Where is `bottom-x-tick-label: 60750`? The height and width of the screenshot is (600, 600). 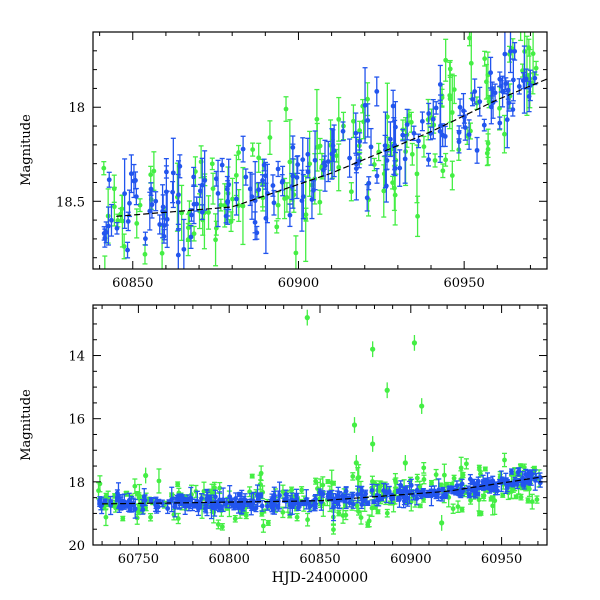
bottom-x-tick-label: 60750 is located at coordinates (138, 559).